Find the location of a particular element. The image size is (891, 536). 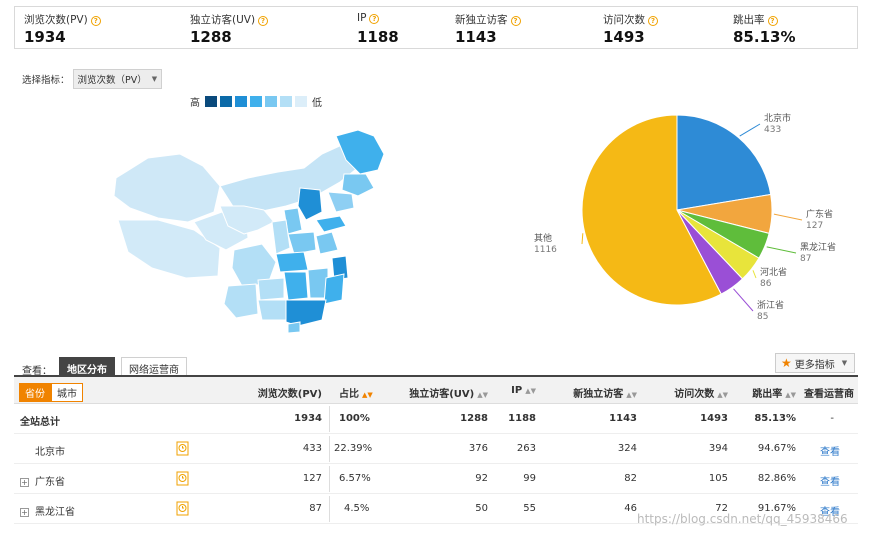

metric-dropdown: 浏览次数（PV） ▼ is located at coordinates (117, 79).